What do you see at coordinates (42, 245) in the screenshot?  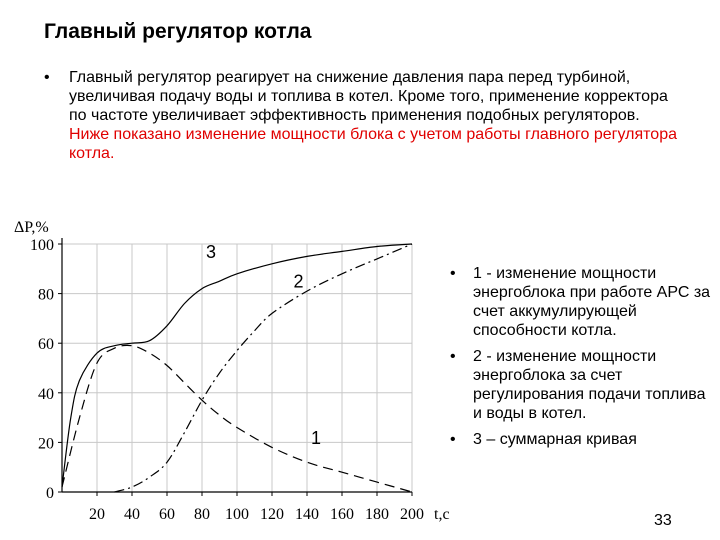 I see `y-tick-label: 100` at bounding box center [42, 245].